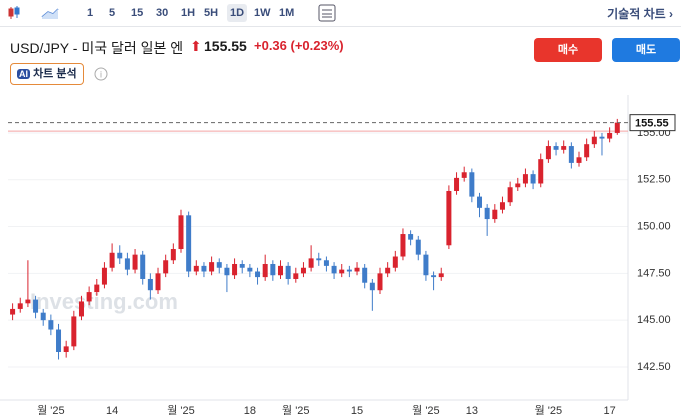  I want to click on tech-chart-link: 기술적 차트 ›, so click(640, 14).